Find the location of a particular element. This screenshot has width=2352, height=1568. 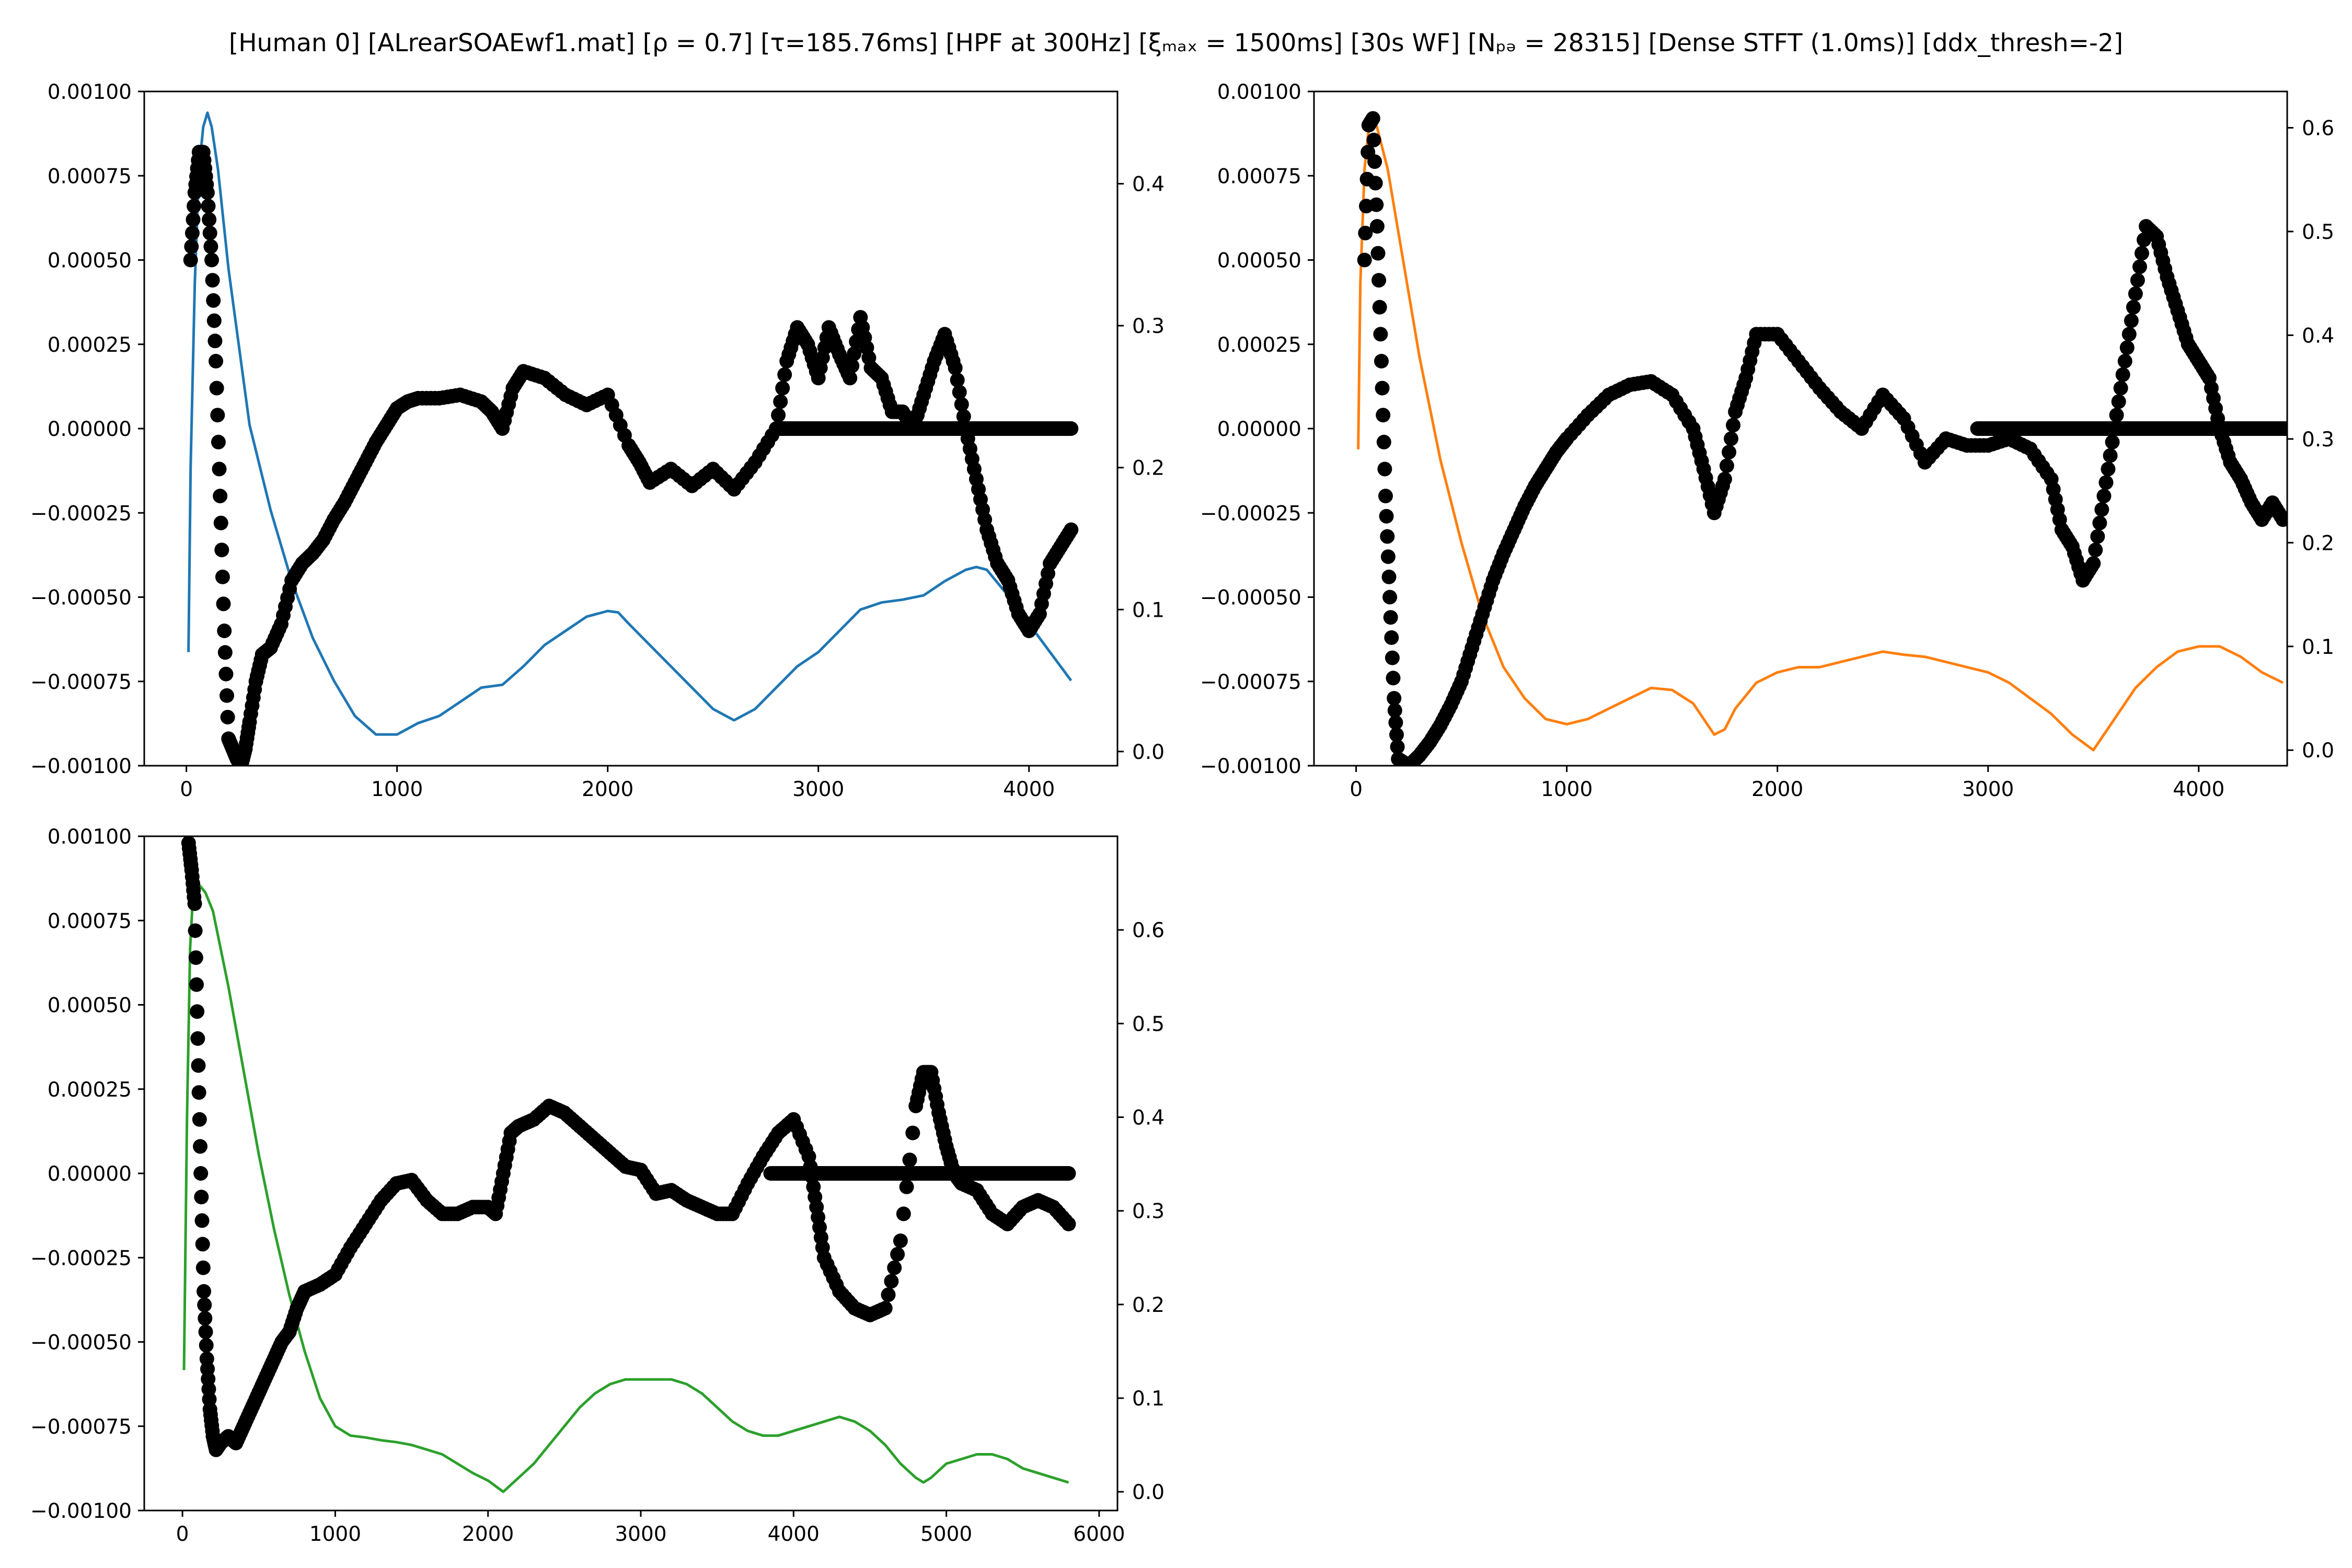

right-y-tick-label: 0.0 is located at coordinates (1148, 752).